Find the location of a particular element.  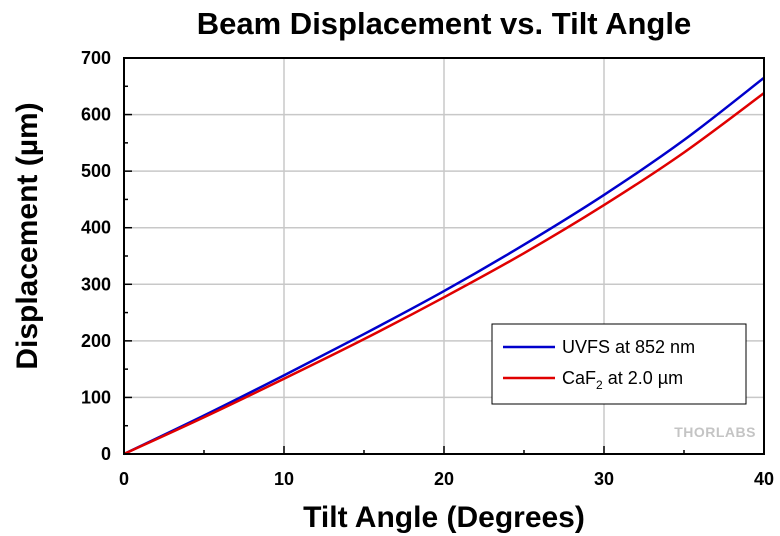

legend-label-uvfs: UVFS at 852 nm is located at coordinates (628, 347).